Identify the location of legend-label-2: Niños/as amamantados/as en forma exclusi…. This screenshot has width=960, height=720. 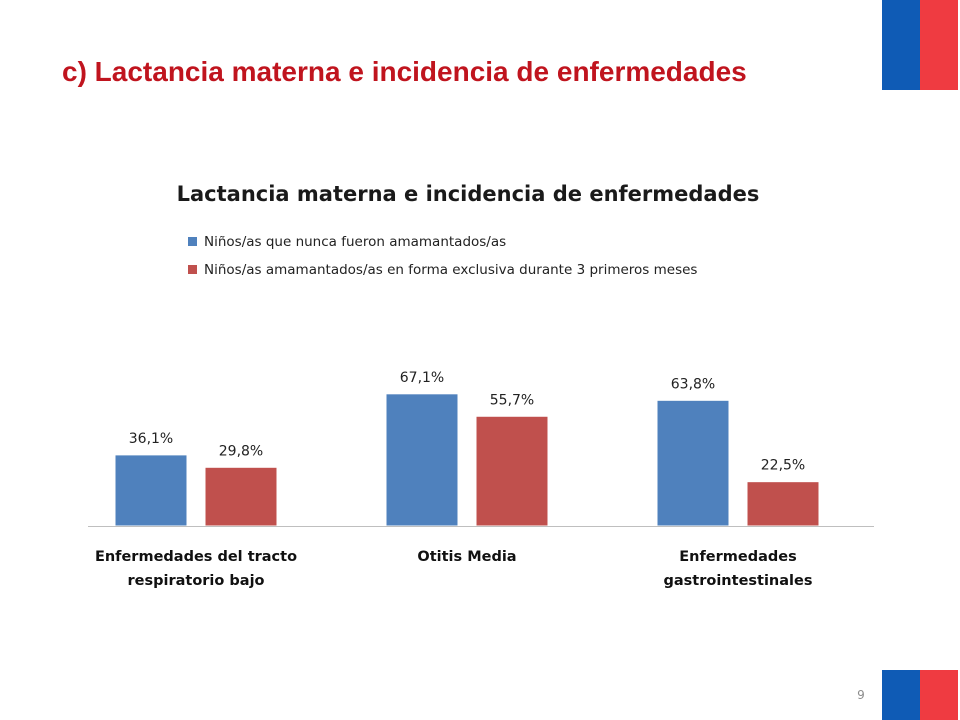
(450, 270).